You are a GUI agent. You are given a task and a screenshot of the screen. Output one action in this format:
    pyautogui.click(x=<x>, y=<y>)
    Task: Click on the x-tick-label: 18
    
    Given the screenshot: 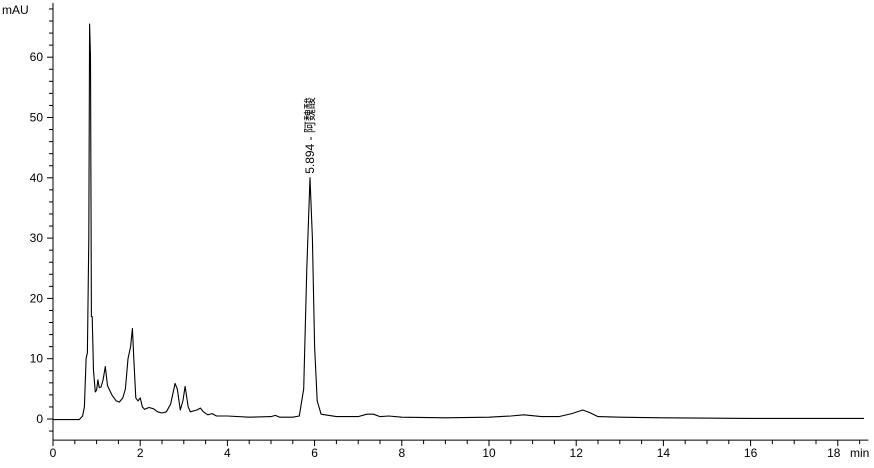 What is the action you would take?
    pyautogui.click(x=834, y=453)
    